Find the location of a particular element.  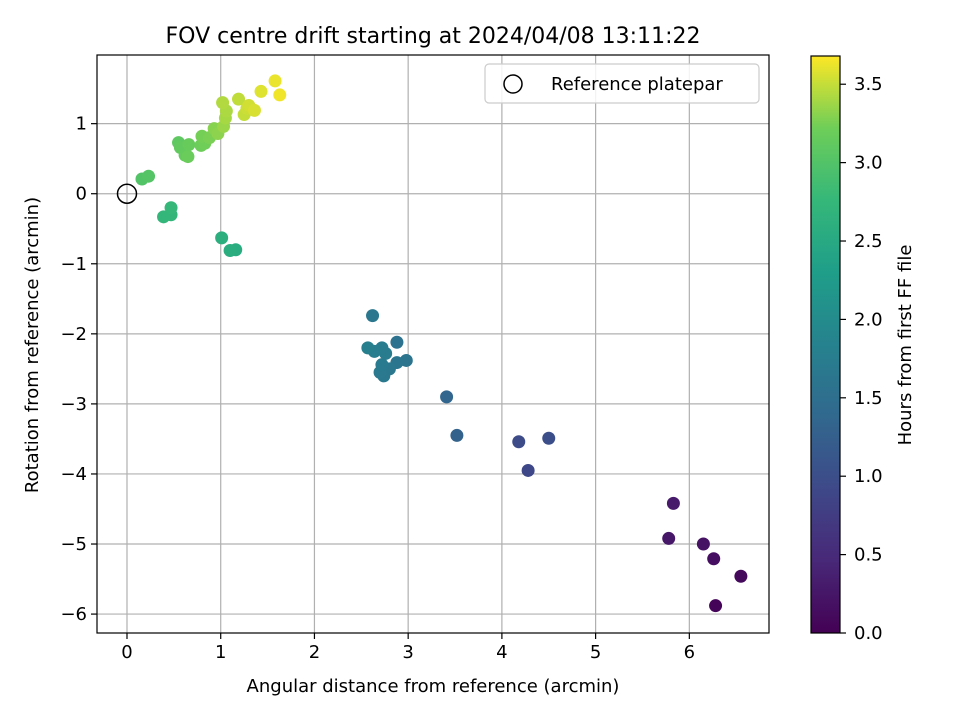

reference-platepar-marker is located at coordinates (127, 193).